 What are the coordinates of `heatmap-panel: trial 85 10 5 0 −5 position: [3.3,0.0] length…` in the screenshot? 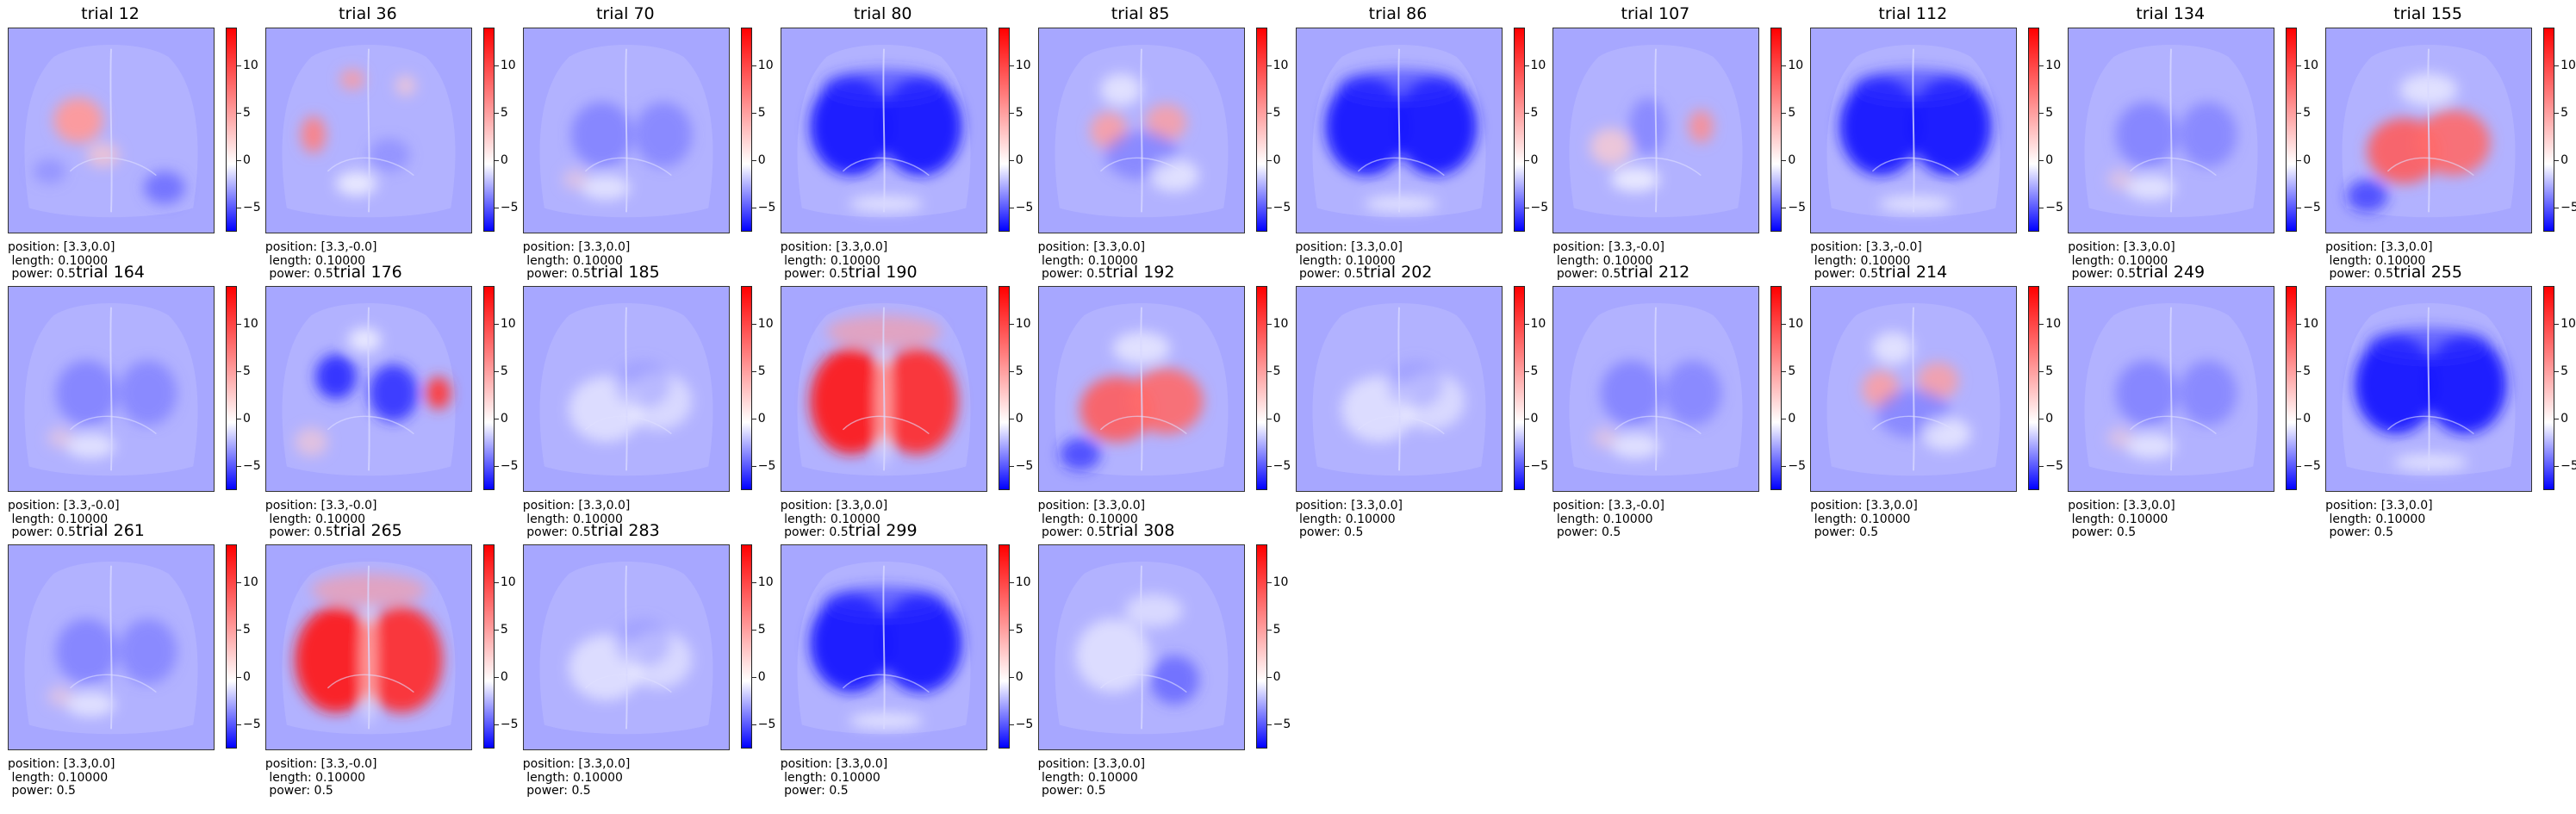 It's located at (1164, 145).